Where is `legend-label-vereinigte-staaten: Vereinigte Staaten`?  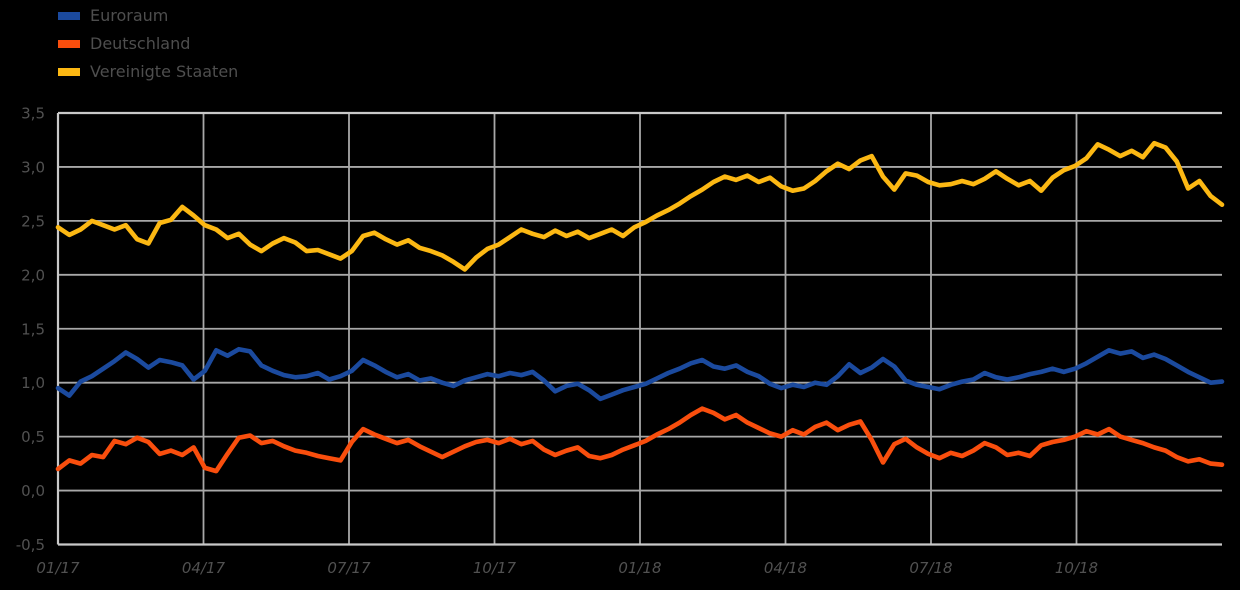
legend-label-vereinigte-staaten: Vereinigte Staaten is located at coordinates (164, 71).